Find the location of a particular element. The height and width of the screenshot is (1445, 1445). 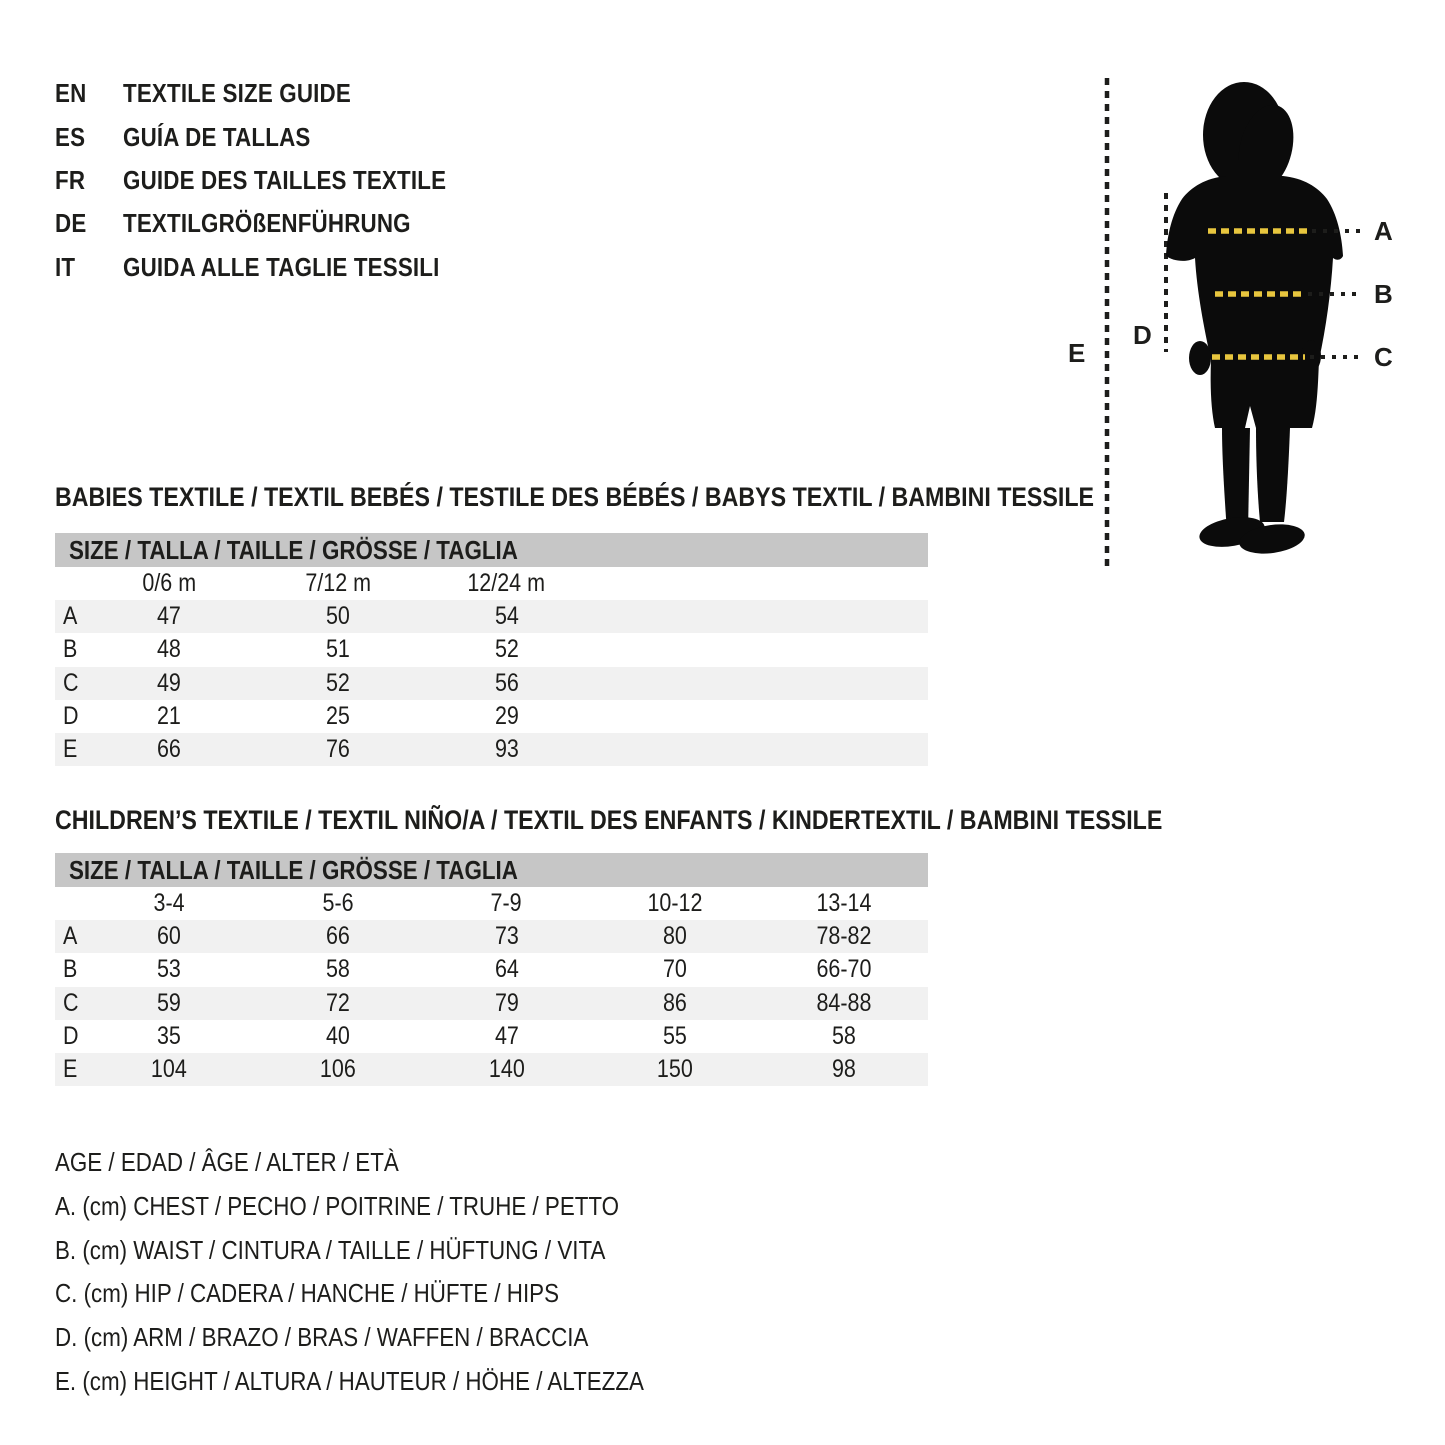

label-d: D is located at coordinates (1142, 335).